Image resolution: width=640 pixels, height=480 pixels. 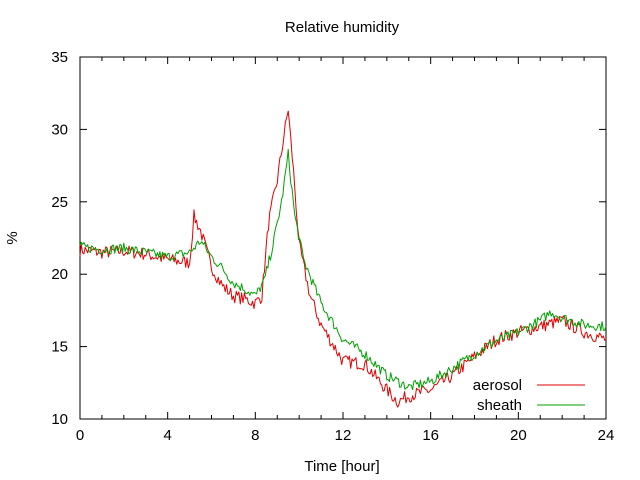 I want to click on x-axis-label: Time [hour], so click(x=341, y=466).